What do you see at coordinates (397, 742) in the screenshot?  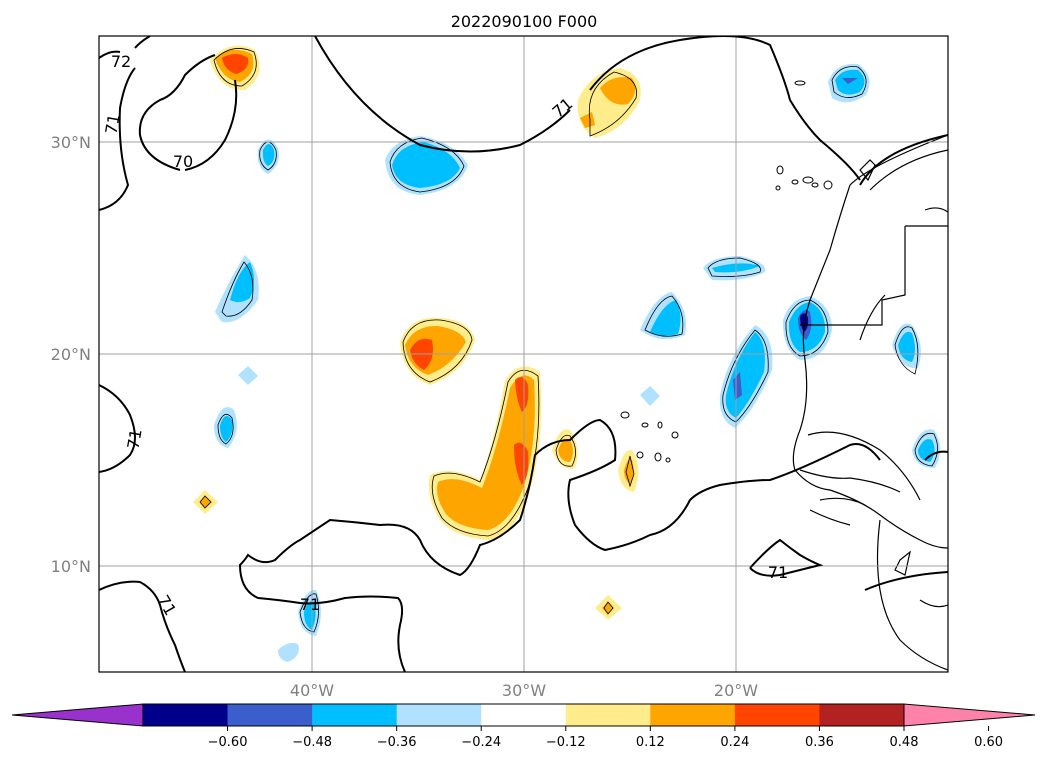 I see `colorbar-tick-label: −0.36` at bounding box center [397, 742].